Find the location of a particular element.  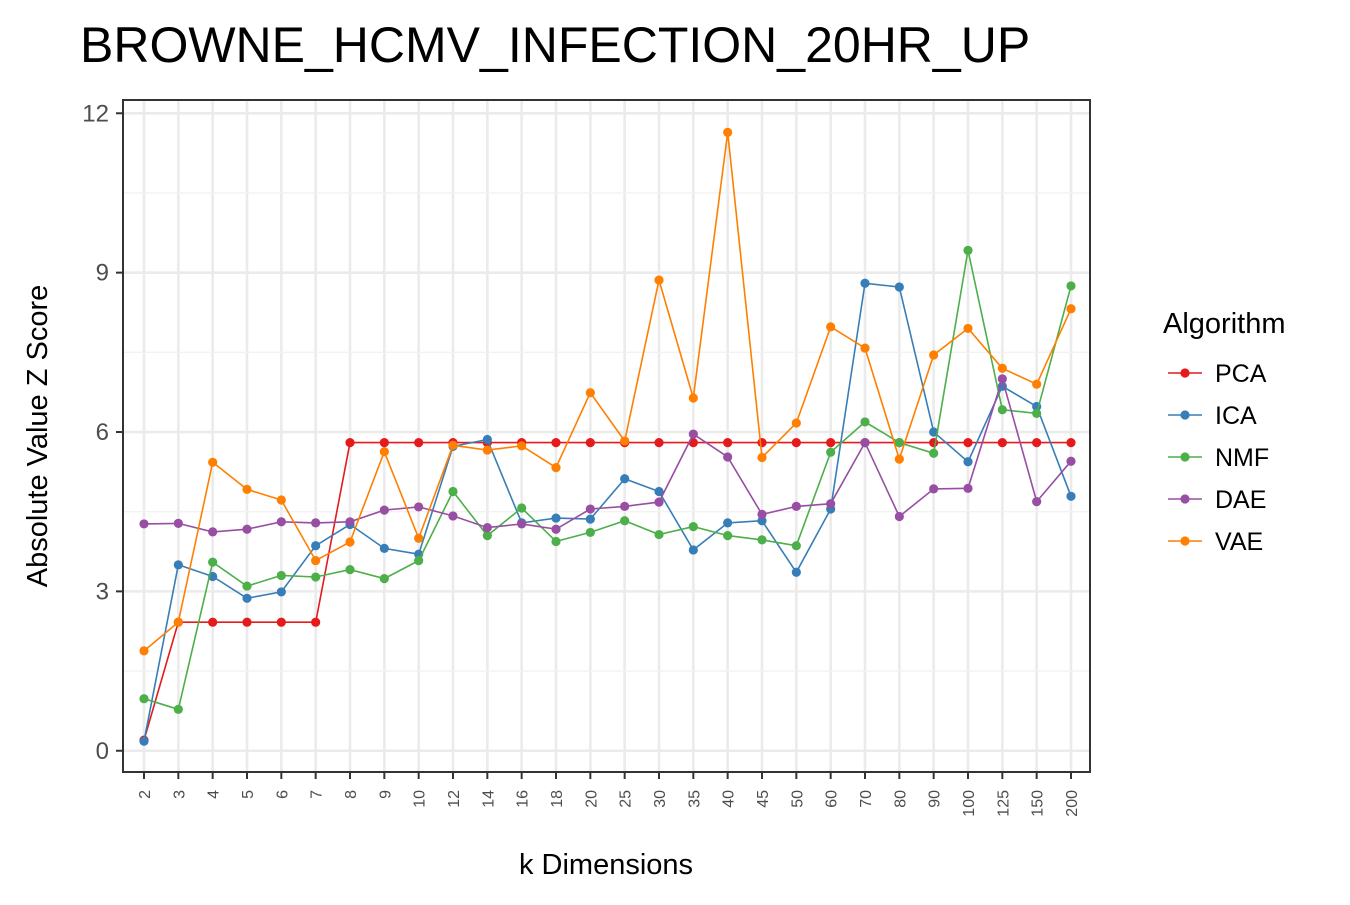

x-tick-label: 90 is located at coordinates (935, 799).